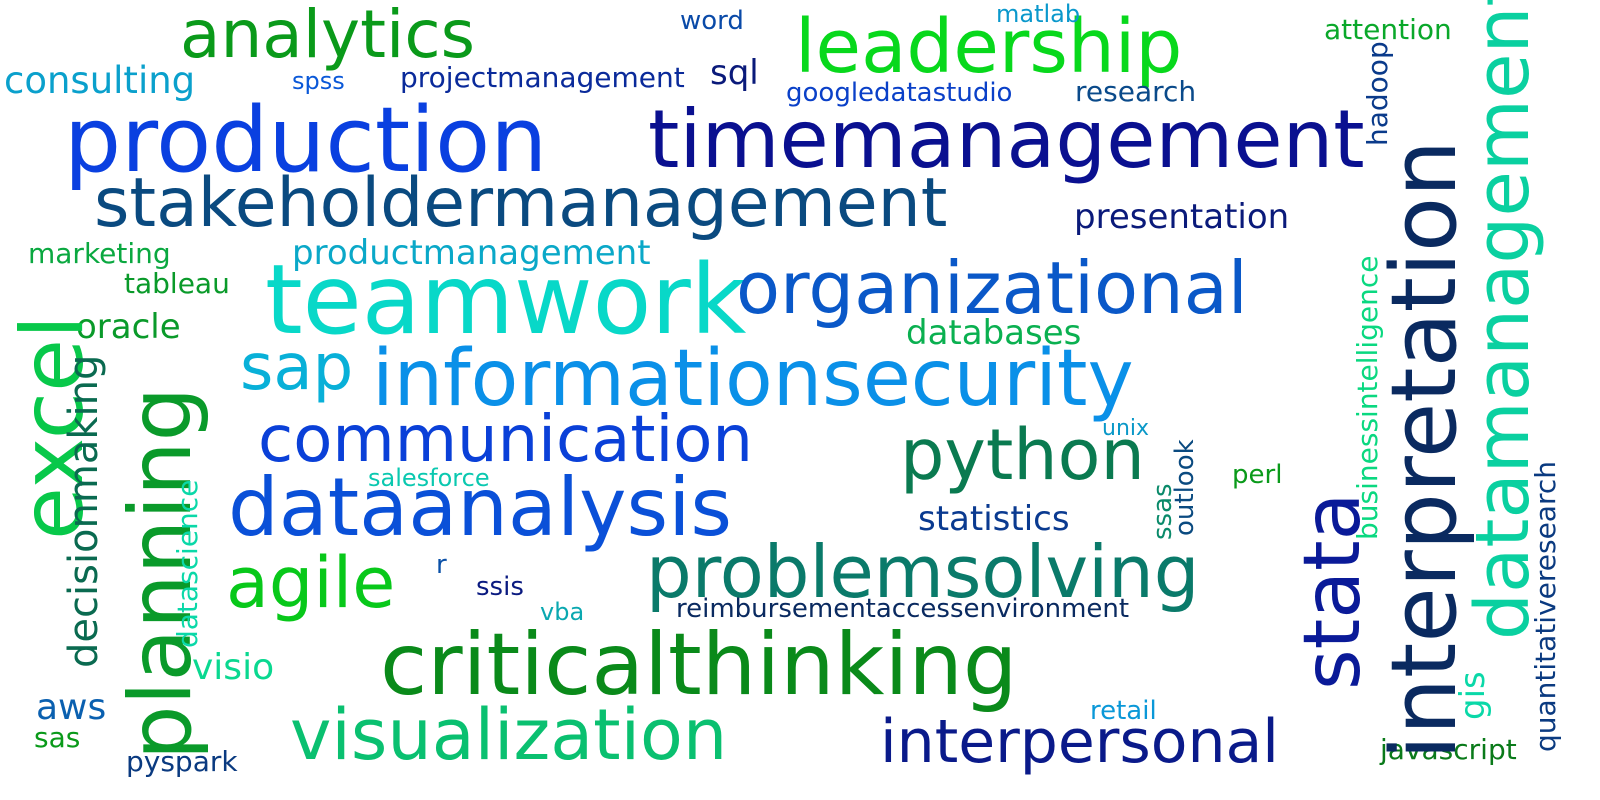  I want to click on word-reimbursementaccessenvironment: reimbursementaccessenvironment, so click(903, 609).